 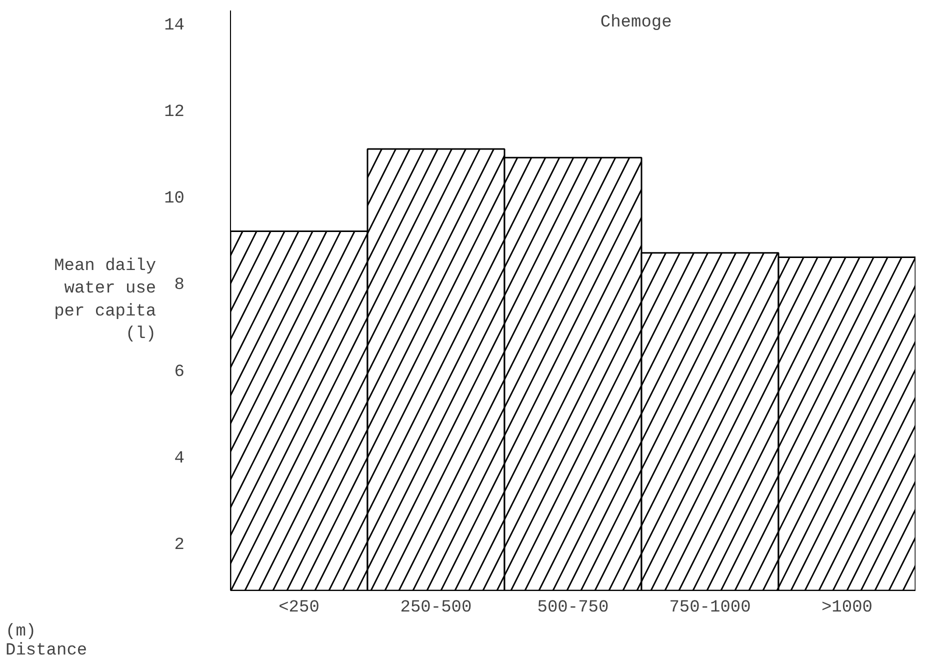 What do you see at coordinates (847, 608) in the screenshot?
I see `x-tick-label: >1000` at bounding box center [847, 608].